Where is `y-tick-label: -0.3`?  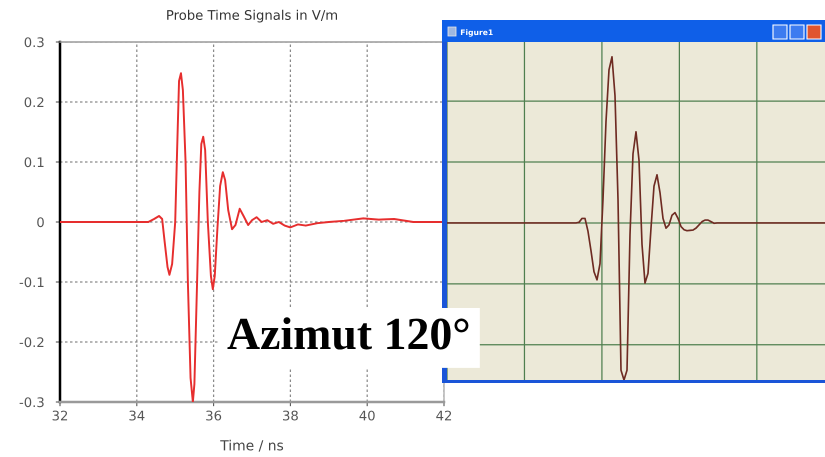 y-tick-label: -0.3 is located at coordinates (32, 402).